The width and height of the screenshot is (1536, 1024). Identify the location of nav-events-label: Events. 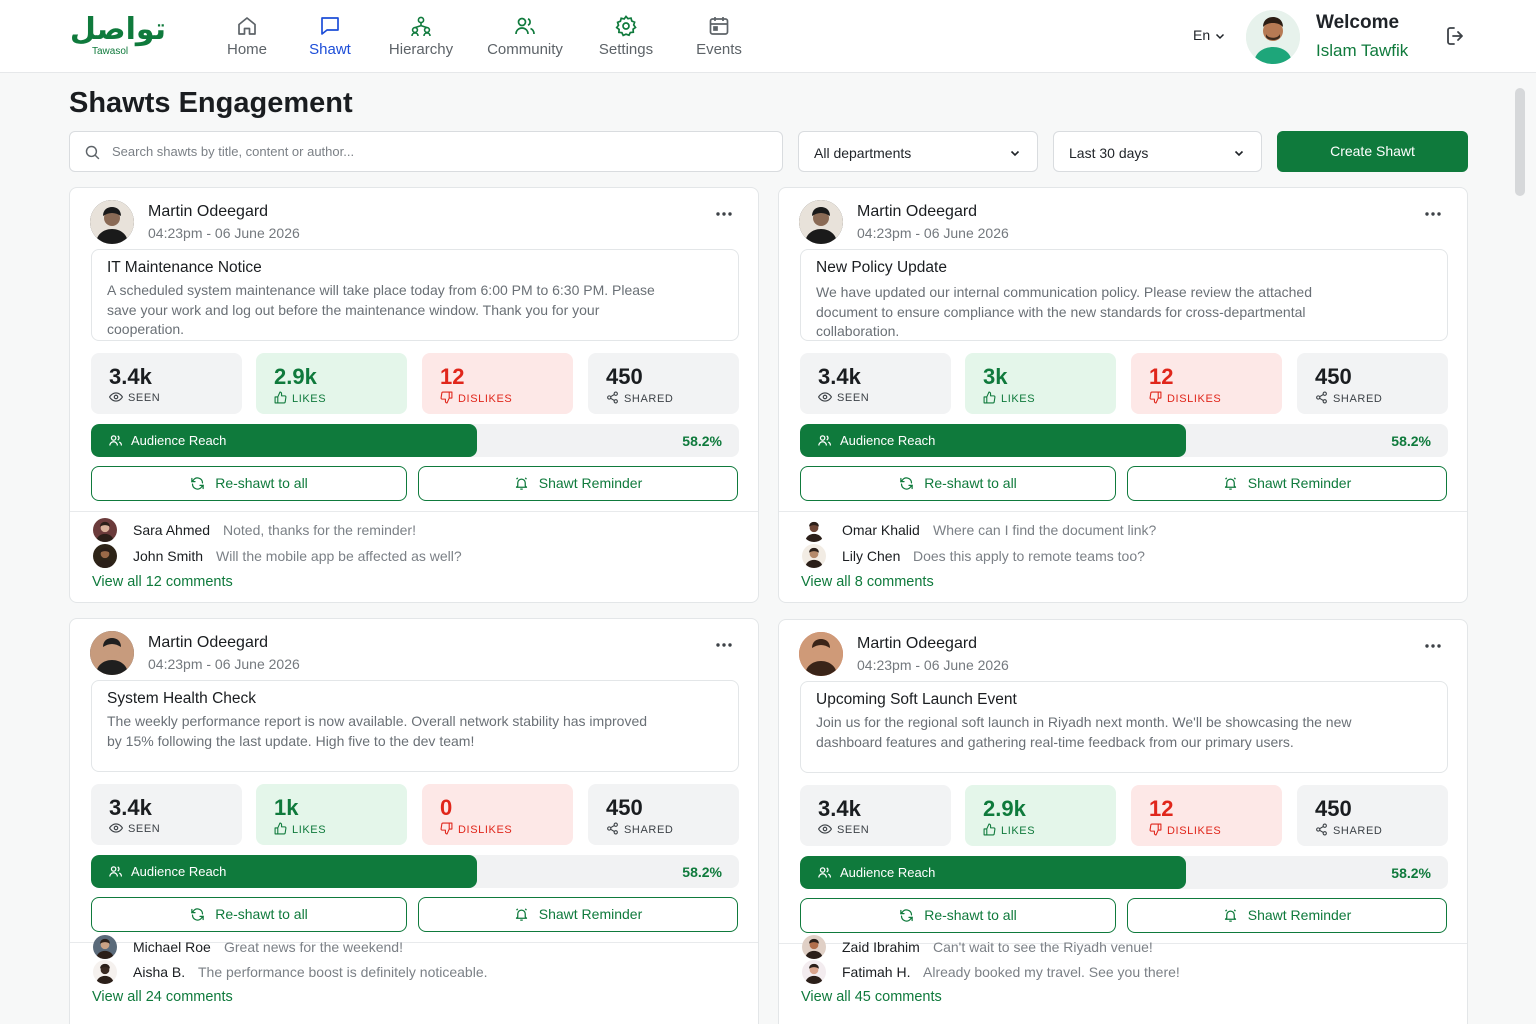
(719, 49).